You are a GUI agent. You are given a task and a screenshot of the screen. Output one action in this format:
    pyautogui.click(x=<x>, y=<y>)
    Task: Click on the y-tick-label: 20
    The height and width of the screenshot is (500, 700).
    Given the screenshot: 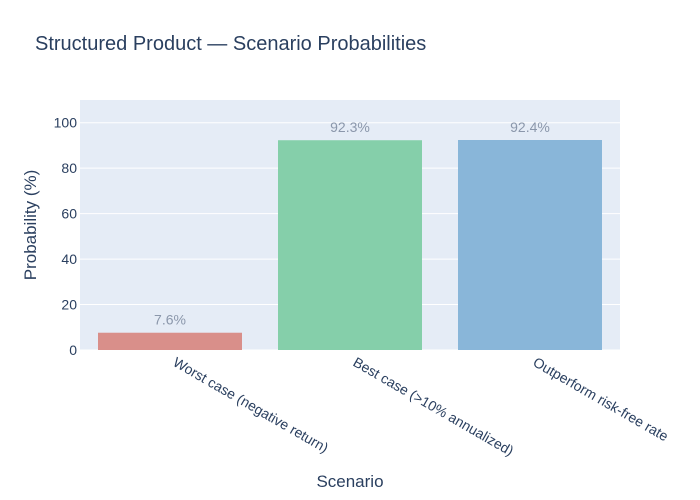 What is the action you would take?
    pyautogui.click(x=69, y=305)
    